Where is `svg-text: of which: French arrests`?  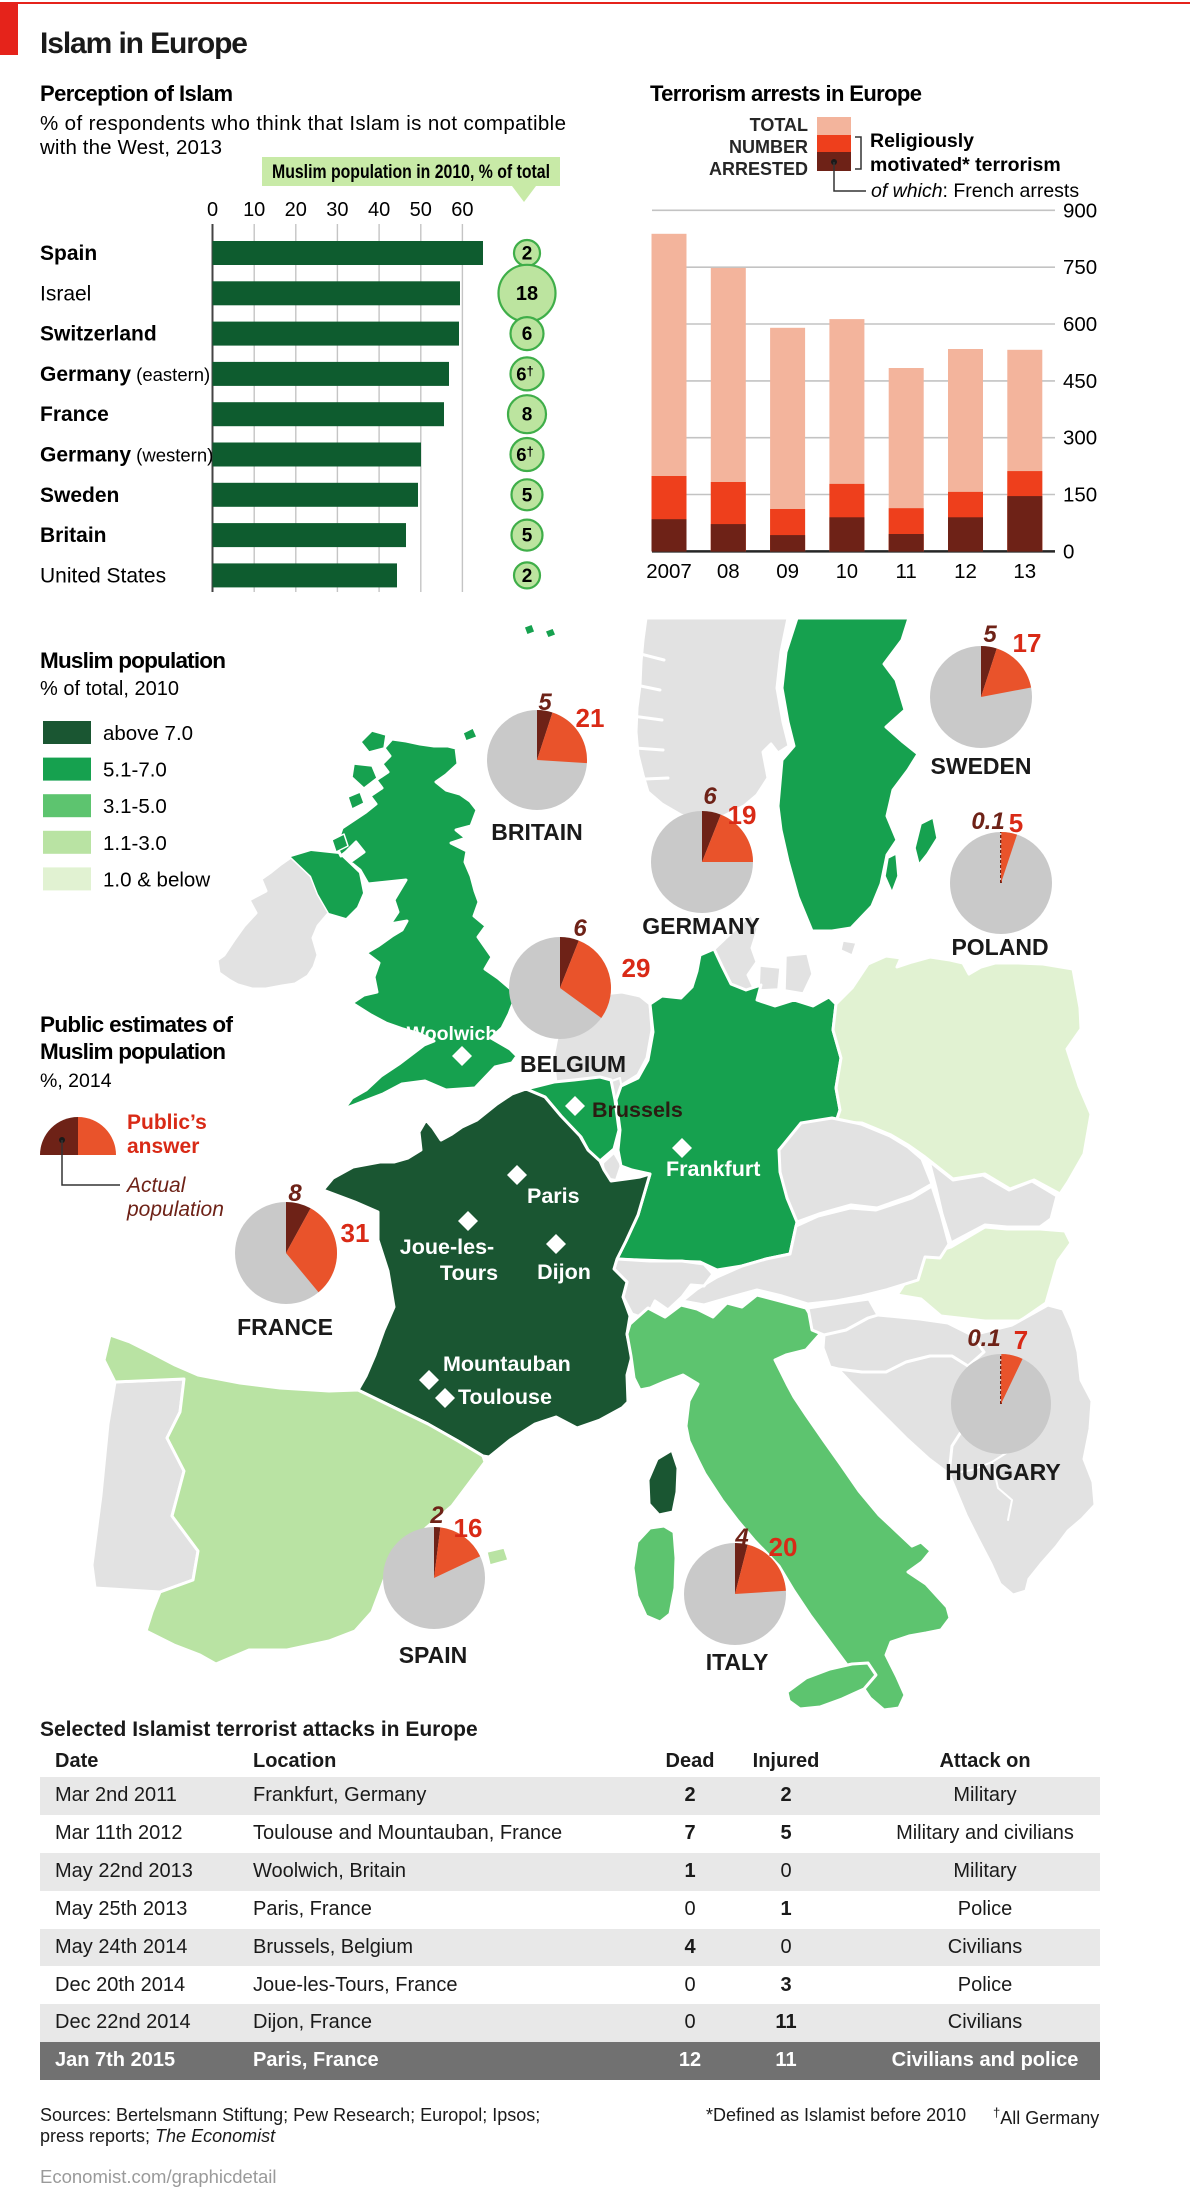 svg-text: of which: French arrests is located at coordinates (975, 191).